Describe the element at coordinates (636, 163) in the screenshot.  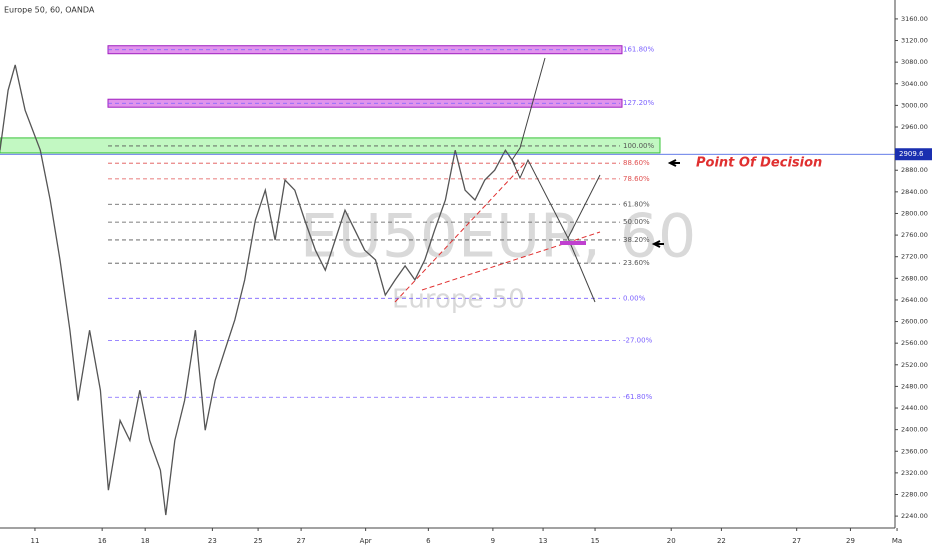
I see `fib-label: 88.60%` at that location.